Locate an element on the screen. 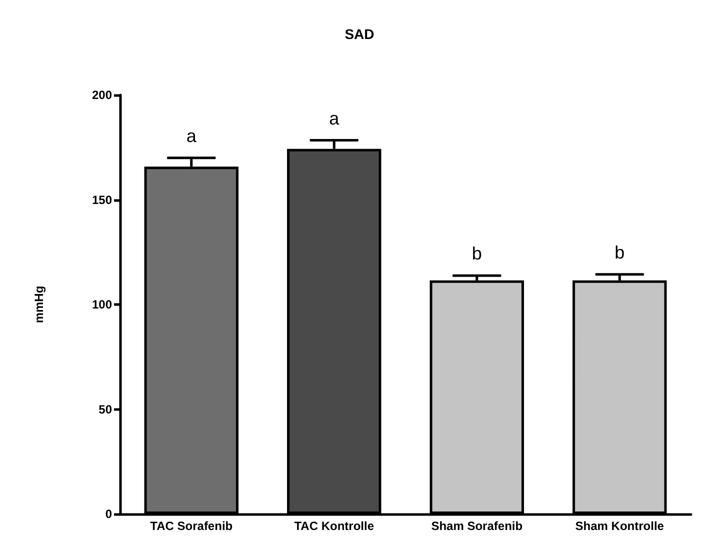  y-tick-label: 150 is located at coordinates (102, 199).